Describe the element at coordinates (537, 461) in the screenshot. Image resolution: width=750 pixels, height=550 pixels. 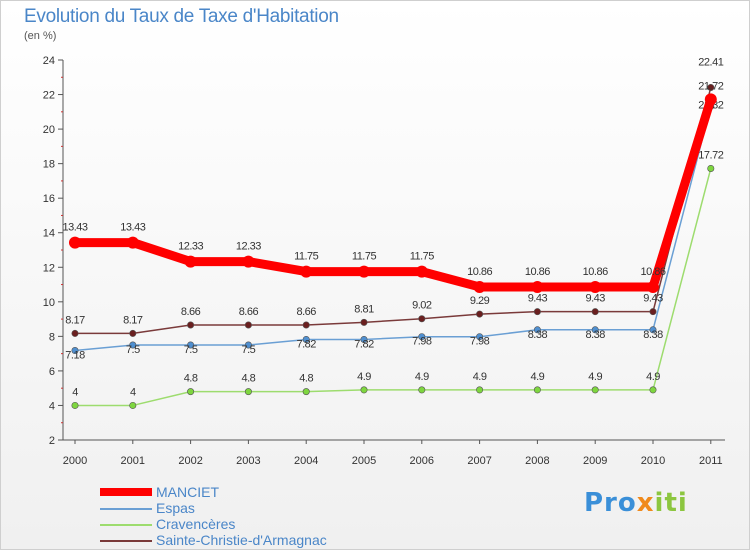
I see `x-tick-label: 2008` at that location.